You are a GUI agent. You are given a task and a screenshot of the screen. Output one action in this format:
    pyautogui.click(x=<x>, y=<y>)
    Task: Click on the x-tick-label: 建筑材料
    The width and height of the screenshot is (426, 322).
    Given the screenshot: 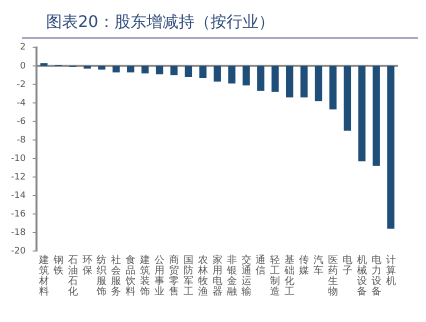 What is the action you would take?
    pyautogui.click(x=43, y=276)
    